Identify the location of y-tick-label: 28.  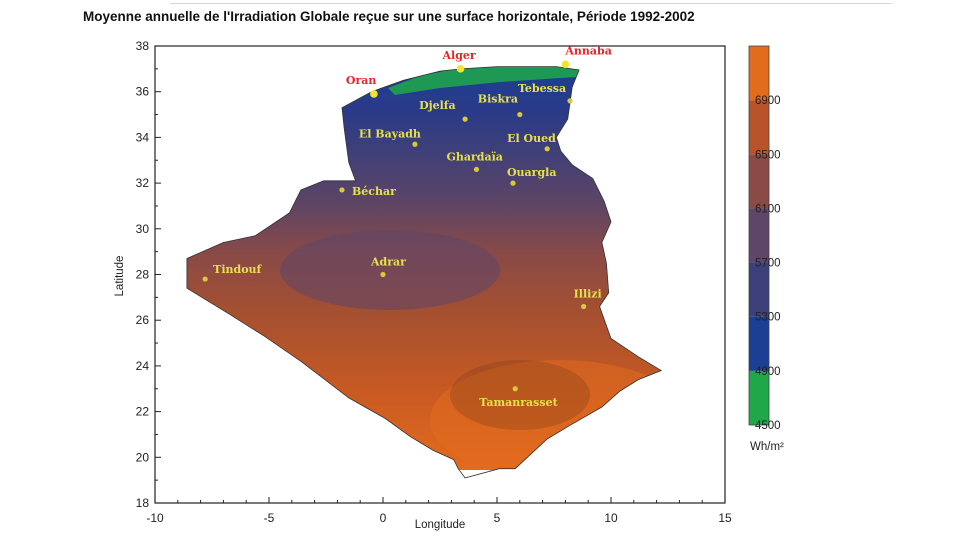
(143, 275).